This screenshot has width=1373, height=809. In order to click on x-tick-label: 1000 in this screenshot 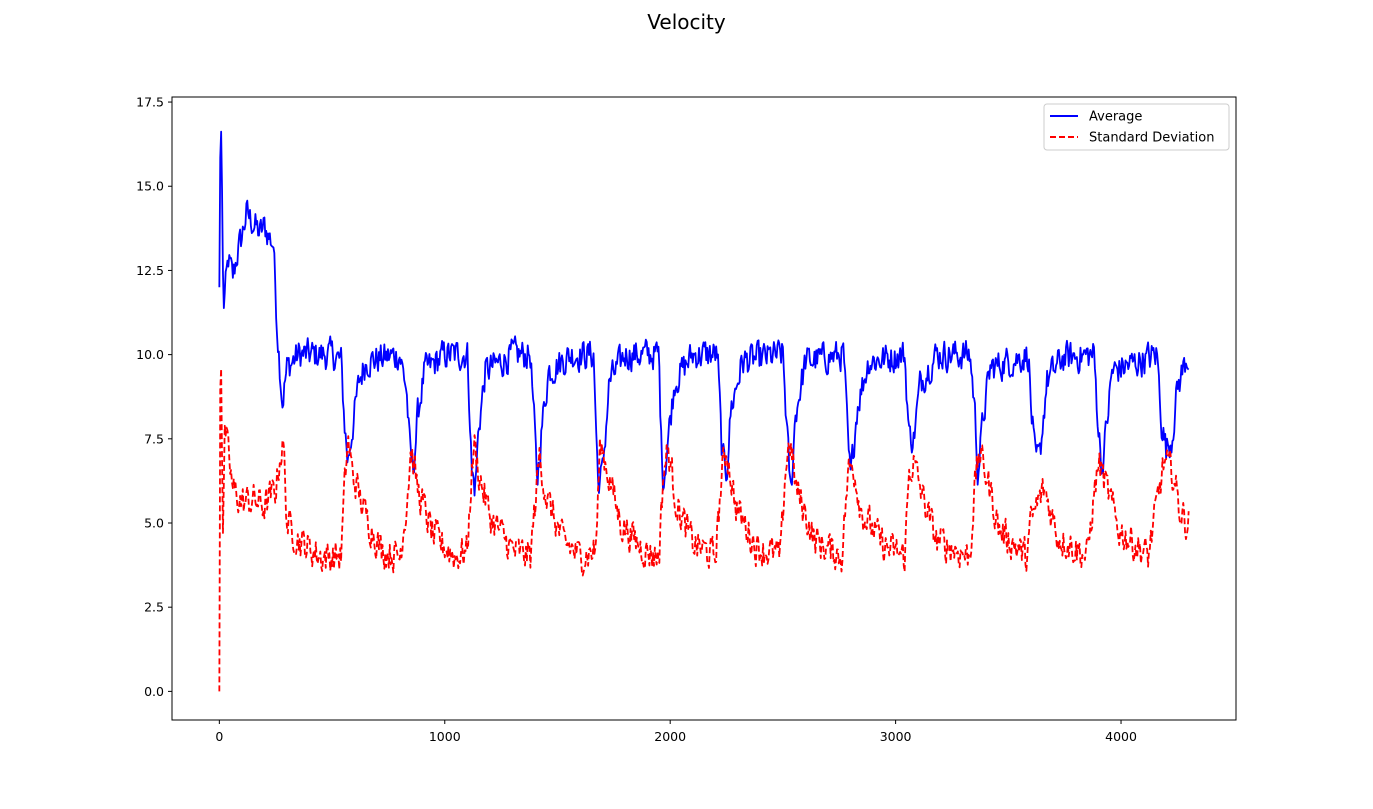, I will do `click(445, 736)`.